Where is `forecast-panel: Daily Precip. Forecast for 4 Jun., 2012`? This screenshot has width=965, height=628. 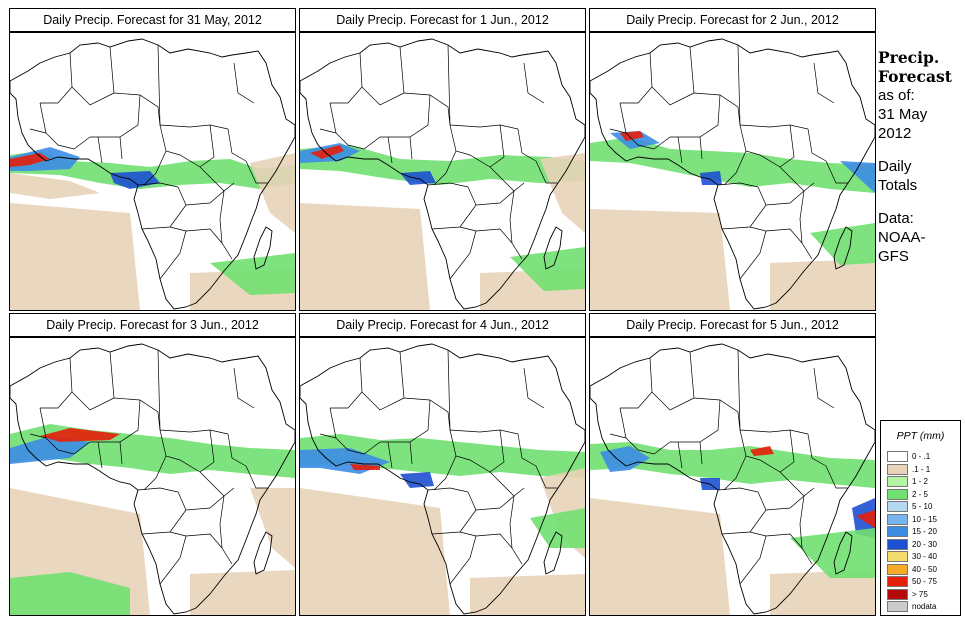 forecast-panel: Daily Precip. Forecast for 4 Jun., 2012 is located at coordinates (442, 464).